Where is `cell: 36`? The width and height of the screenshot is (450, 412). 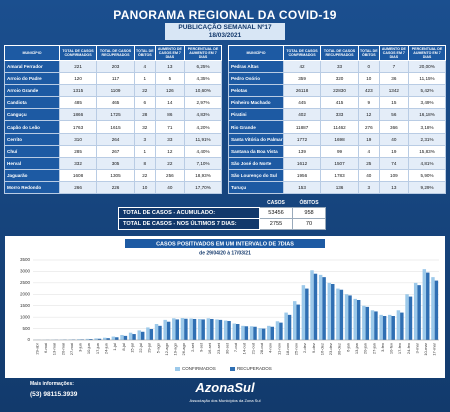 cell: 36 is located at coordinates (394, 79).